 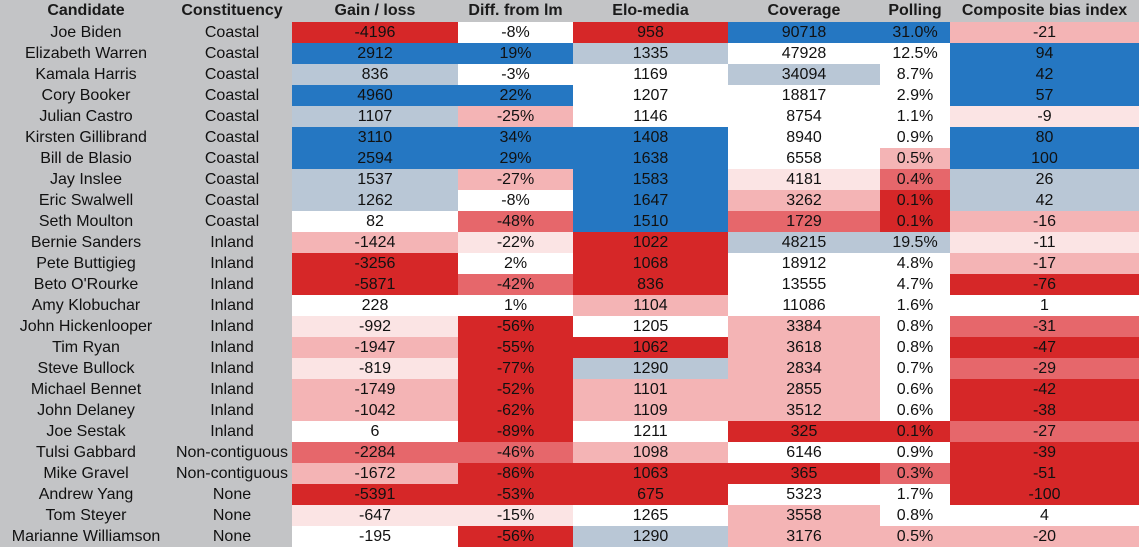 I want to click on gain-loss-cell: -2284, so click(x=375, y=452).